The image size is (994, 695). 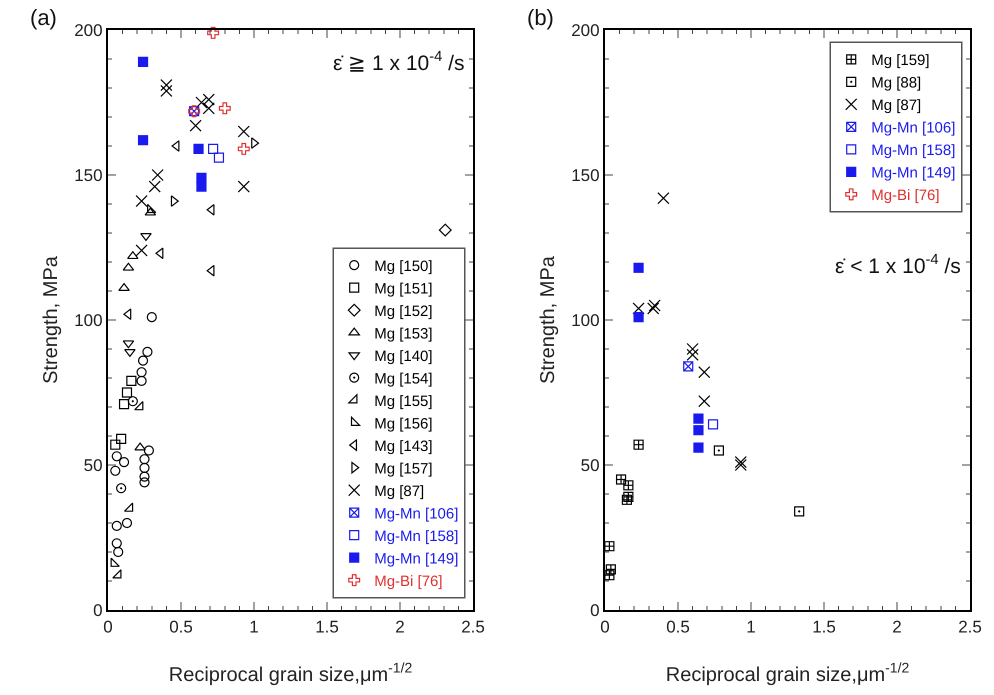 I want to click on chart-title: (b), so click(x=540, y=17).